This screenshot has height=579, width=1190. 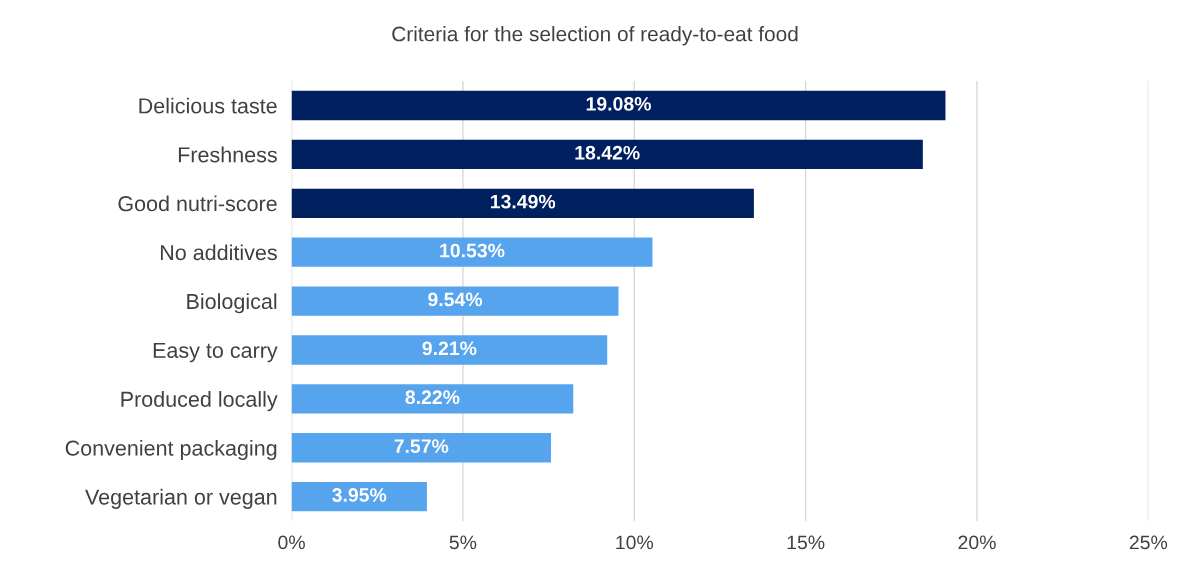 I want to click on data-label: 7.57%, so click(x=421, y=446).